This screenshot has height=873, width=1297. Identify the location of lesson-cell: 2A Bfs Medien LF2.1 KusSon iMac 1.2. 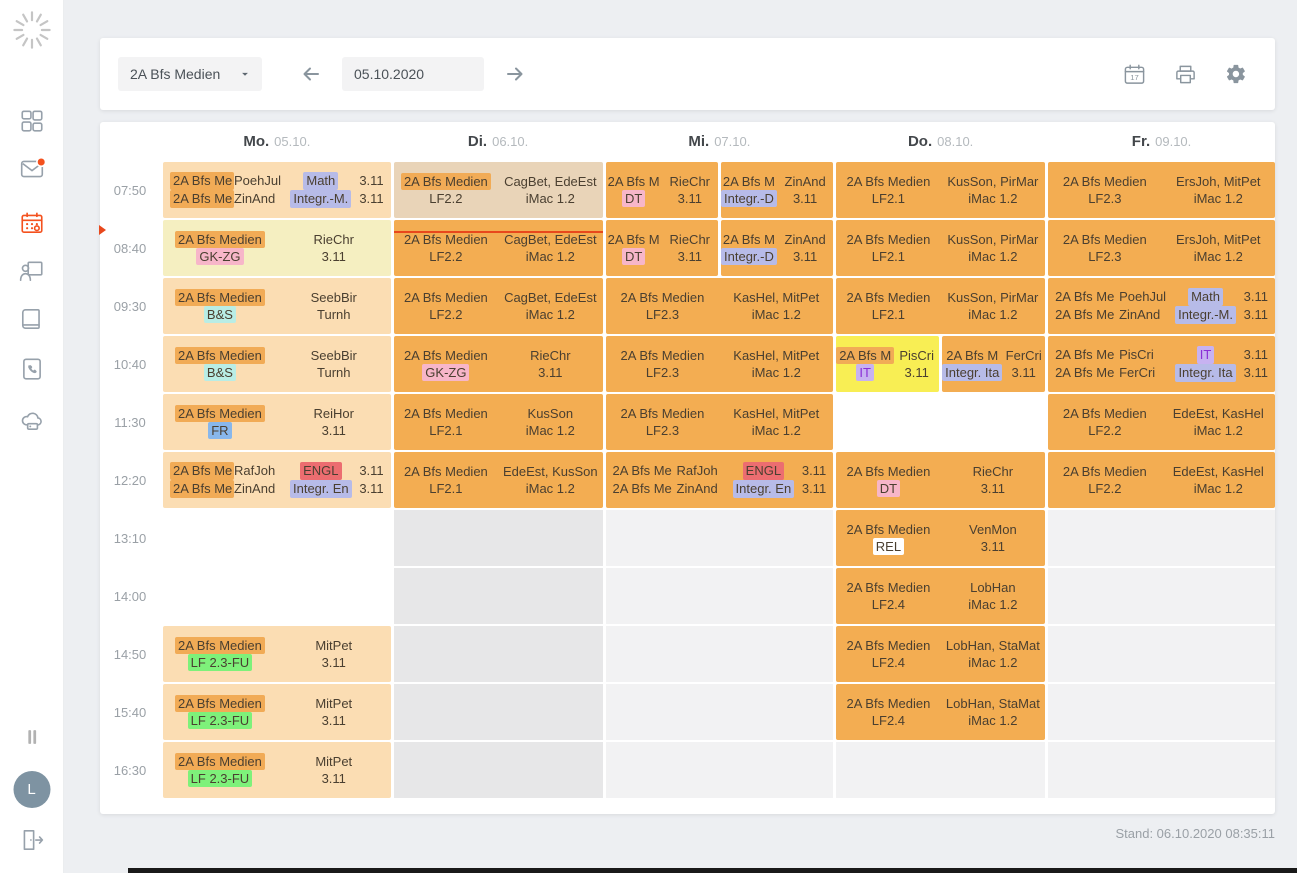
(498, 422).